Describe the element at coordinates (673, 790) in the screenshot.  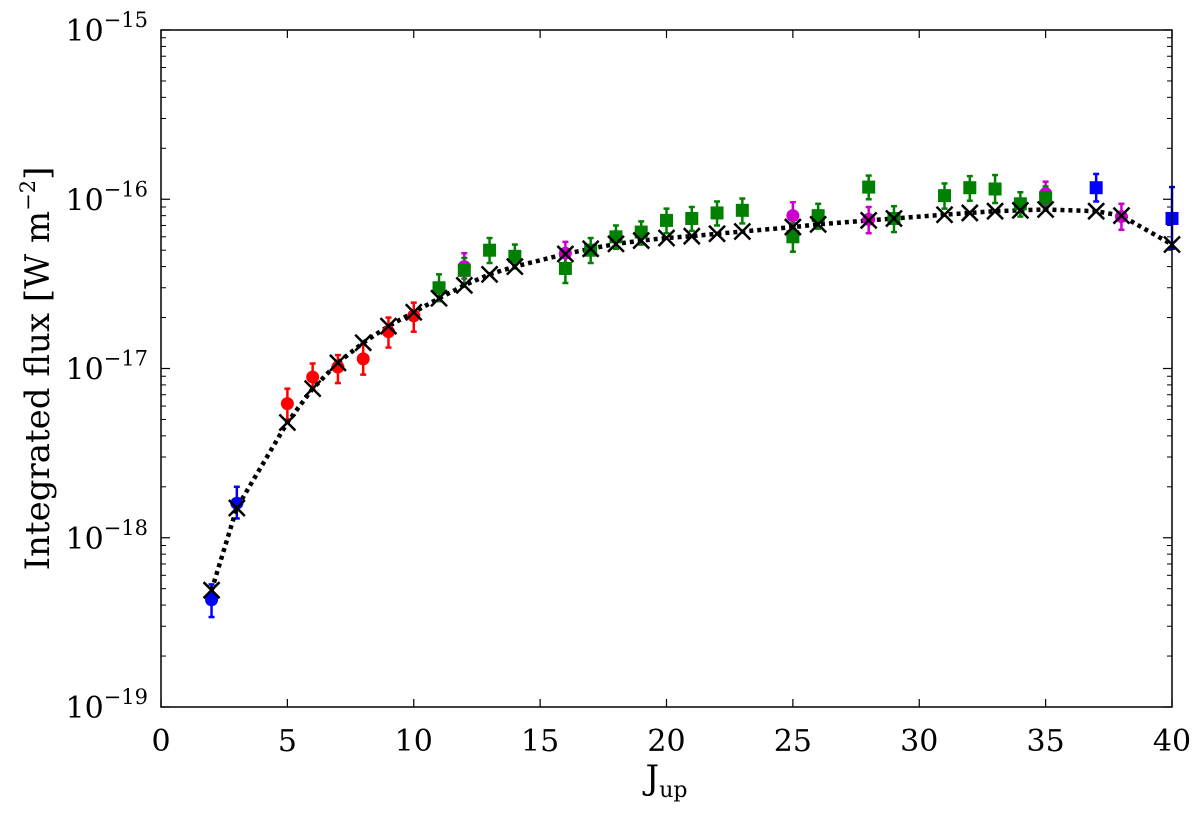
I see `x-axis-label-subscript: up` at that location.